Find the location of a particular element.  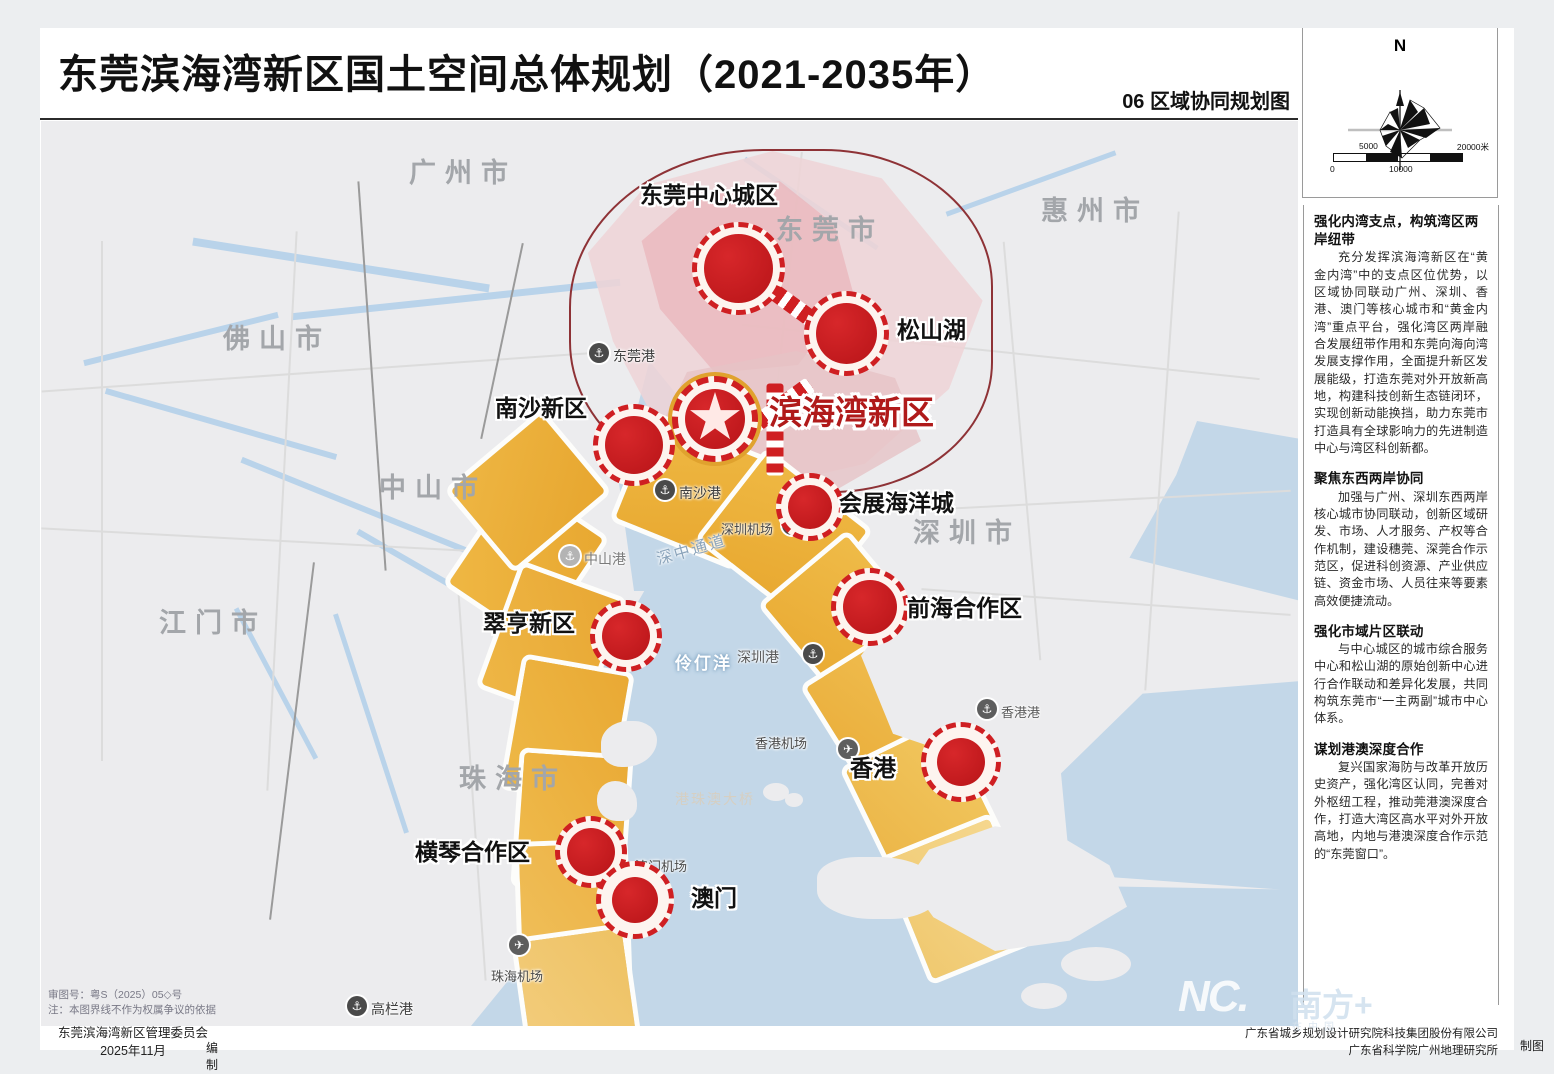

node-label-qianhai-hezuoqu: 前海合作区 is located at coordinates (964, 608).